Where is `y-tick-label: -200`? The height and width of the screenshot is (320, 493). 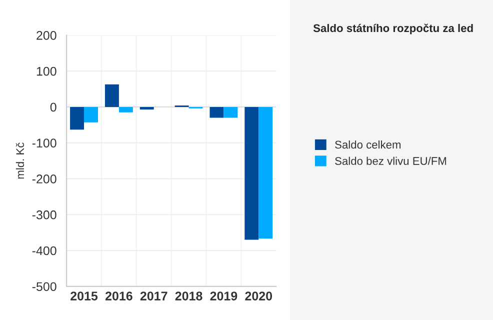 y-tick-label: -200 is located at coordinates (44, 179).